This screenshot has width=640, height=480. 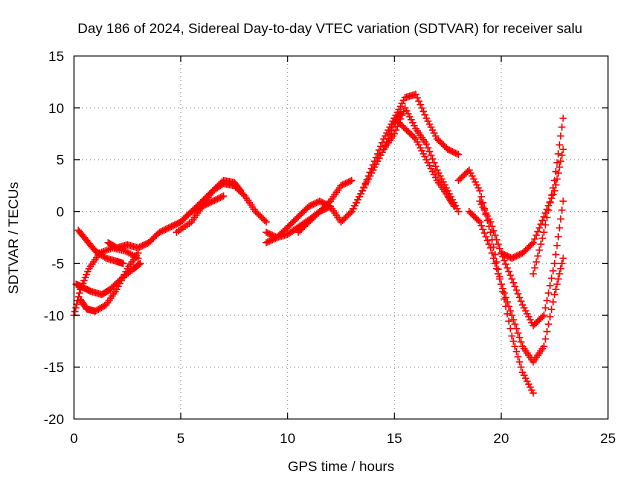 What do you see at coordinates (56, 56) in the screenshot?
I see `y-tick-label: 15` at bounding box center [56, 56].